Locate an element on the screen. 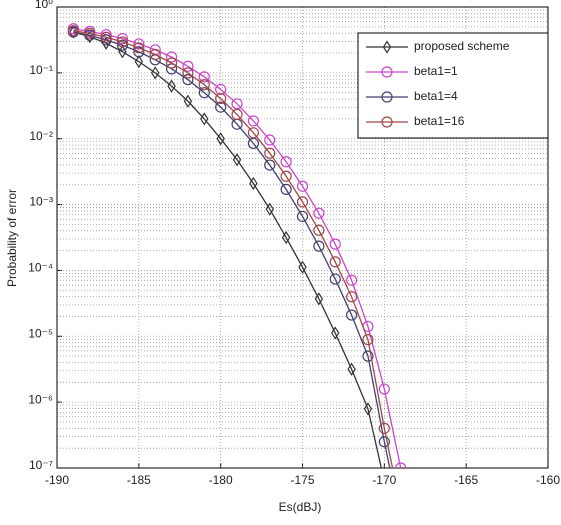 The image size is (561, 525). legend-label: proposed scheme is located at coordinates (462, 46).